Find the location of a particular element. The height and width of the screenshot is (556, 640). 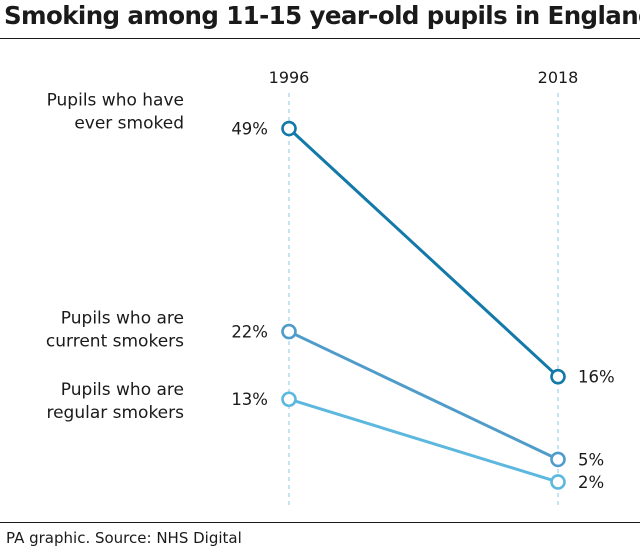

series-label: Pupils who have is located at coordinates (115, 101).